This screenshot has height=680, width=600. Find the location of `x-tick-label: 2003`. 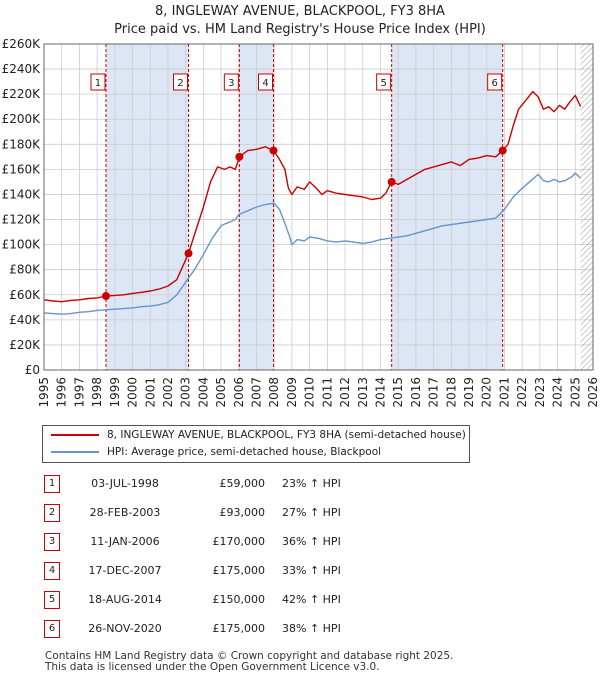

x-tick-label: 2003 is located at coordinates (186, 392).